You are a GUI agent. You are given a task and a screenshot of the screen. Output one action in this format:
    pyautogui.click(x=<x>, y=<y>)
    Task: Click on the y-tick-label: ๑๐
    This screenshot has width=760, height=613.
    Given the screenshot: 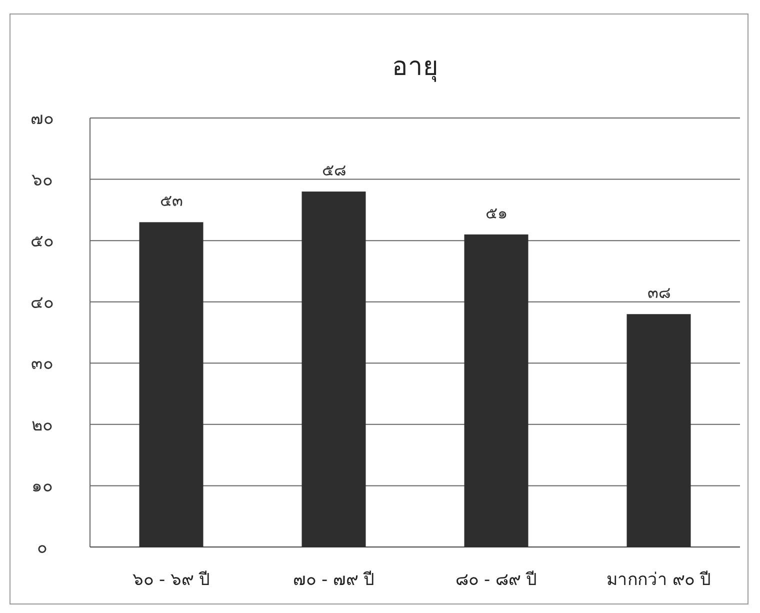 What is the action you would take?
    pyautogui.click(x=42, y=486)
    